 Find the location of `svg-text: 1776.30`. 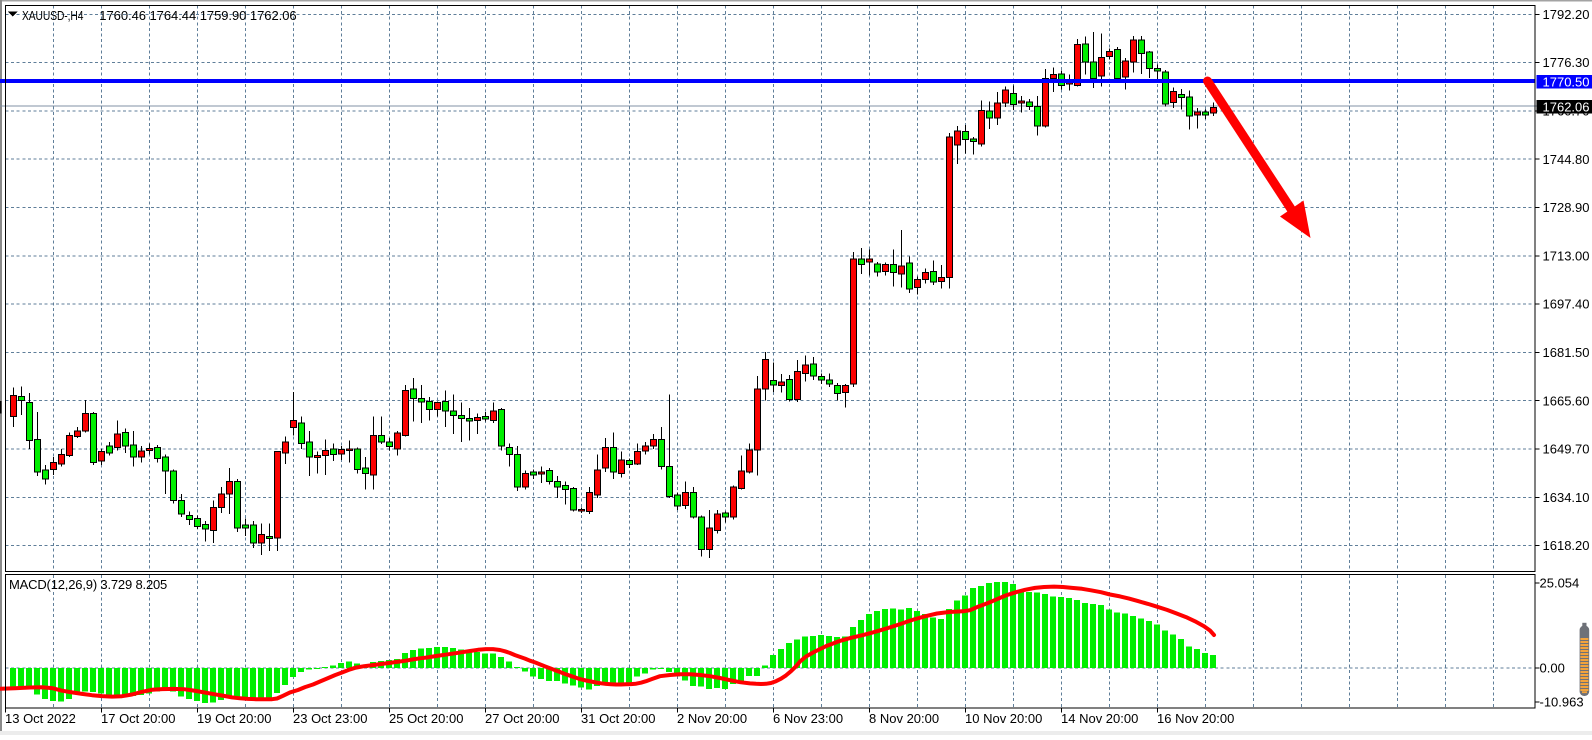

svg-text: 1776.30 is located at coordinates (1566, 62).